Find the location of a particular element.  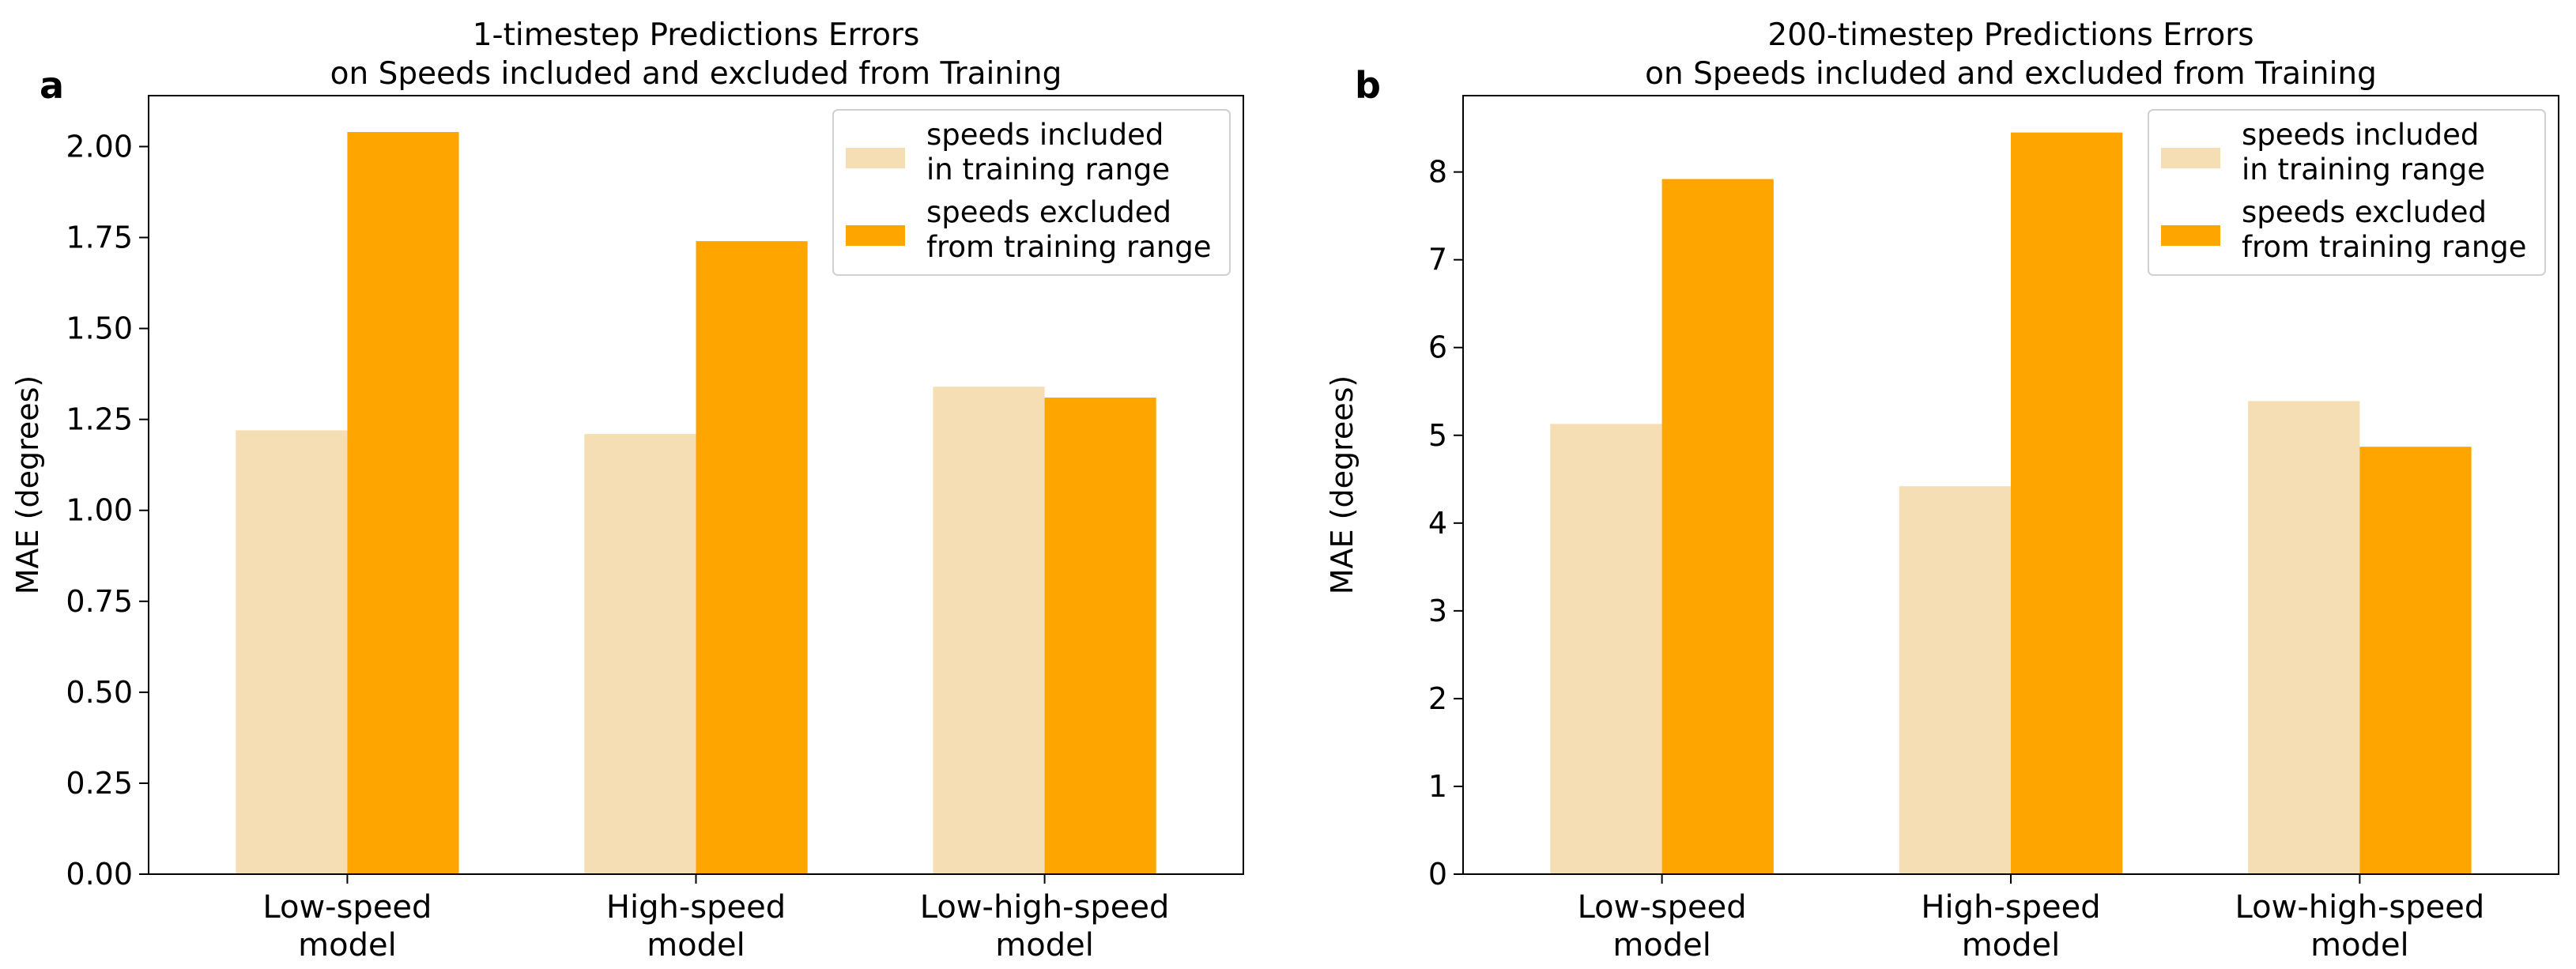

y-tick-label: 0.25 is located at coordinates (99, 783).